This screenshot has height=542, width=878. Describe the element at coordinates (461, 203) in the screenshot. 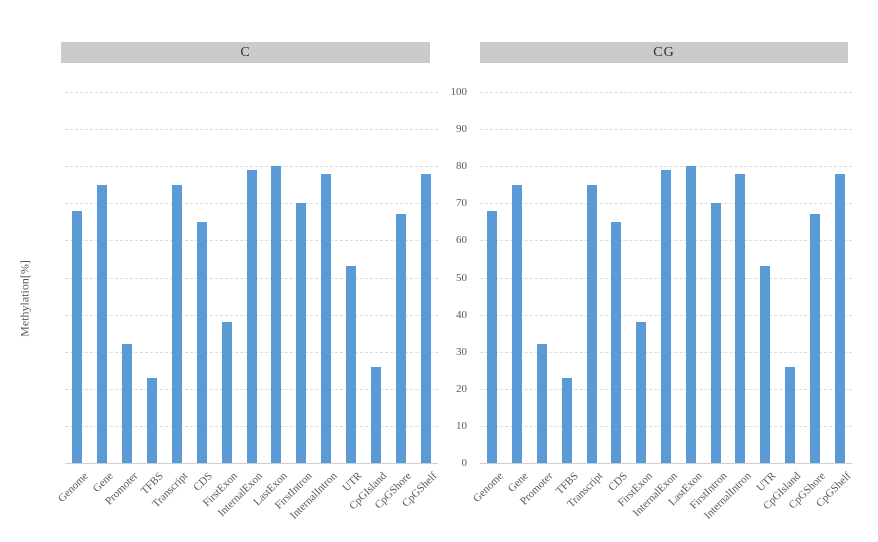

I see `y-tick-label: 70` at that location.